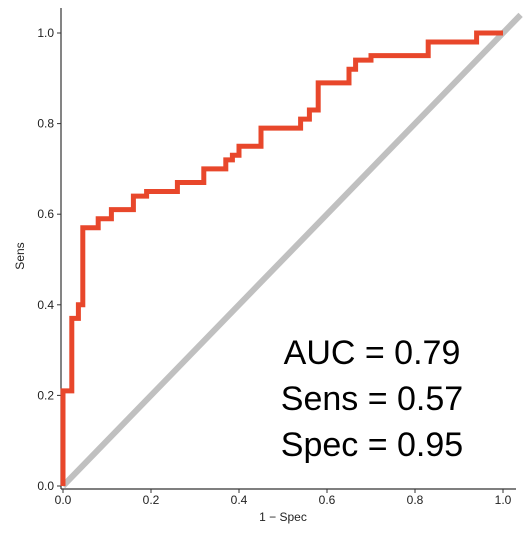  Describe the element at coordinates (63, 500) in the screenshot. I see `x-tick-label: 0.0` at that location.